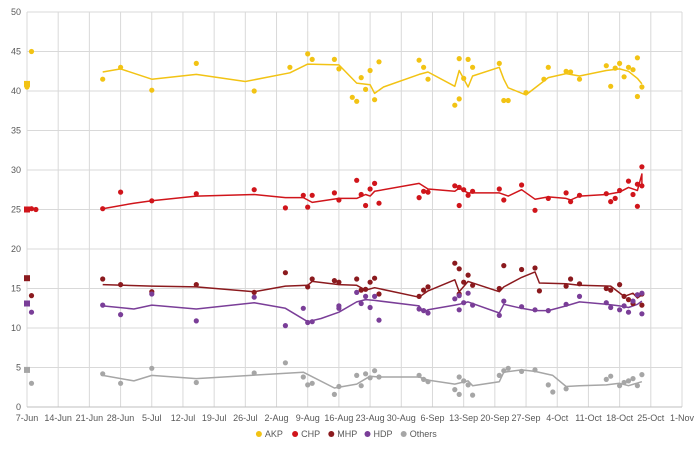 The height and width of the screenshot is (452, 700). I want to click on legend: AKP CHP MHP HDP Others, so click(346, 434).